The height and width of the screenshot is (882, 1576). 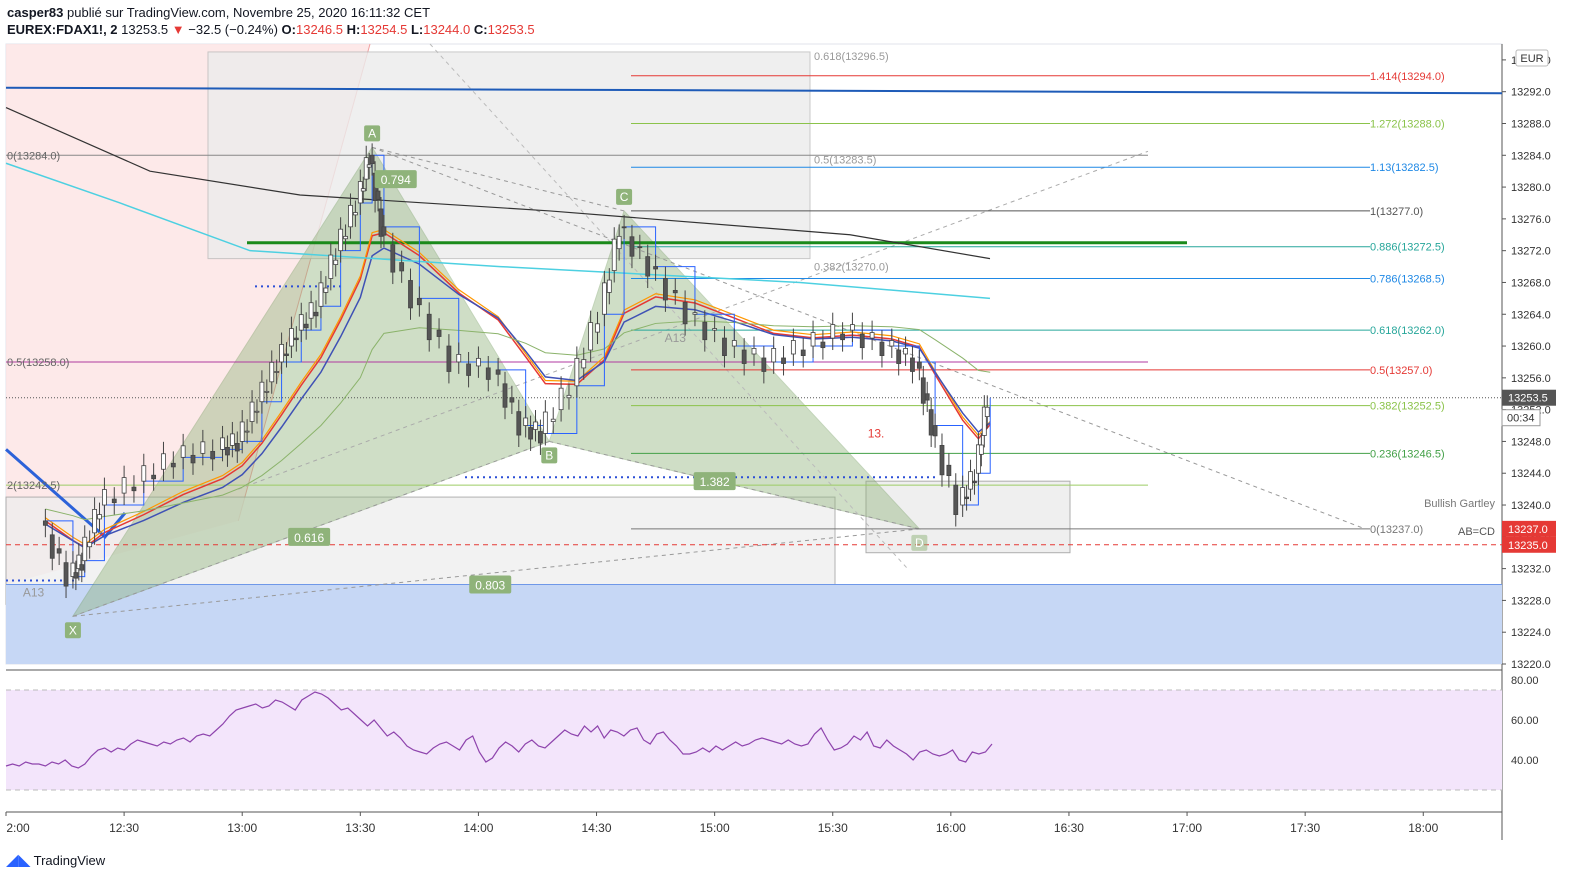 What do you see at coordinates (1531, 347) in the screenshot?
I see `y-tick-label: 13260.0` at bounding box center [1531, 347].